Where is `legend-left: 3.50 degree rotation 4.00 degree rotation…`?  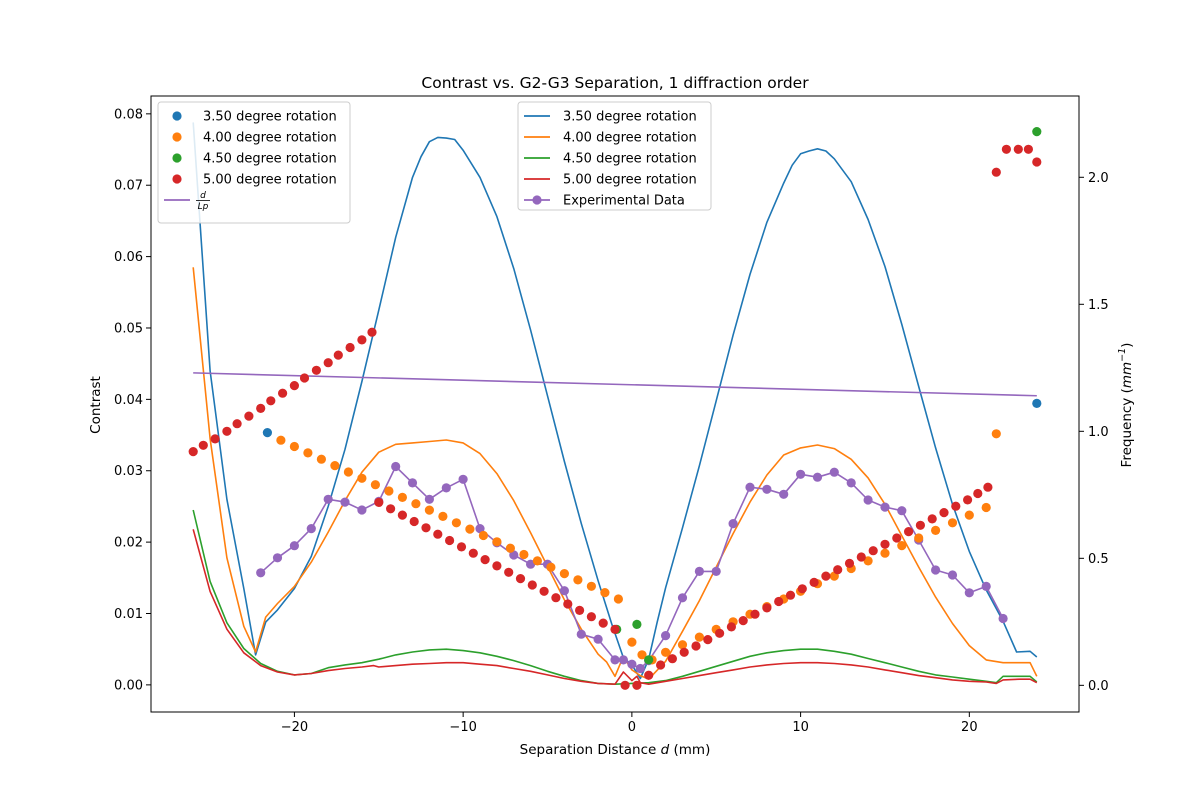
legend-left: 3.50 degree rotation 4.00 degree rotation… is located at coordinates (254, 162).